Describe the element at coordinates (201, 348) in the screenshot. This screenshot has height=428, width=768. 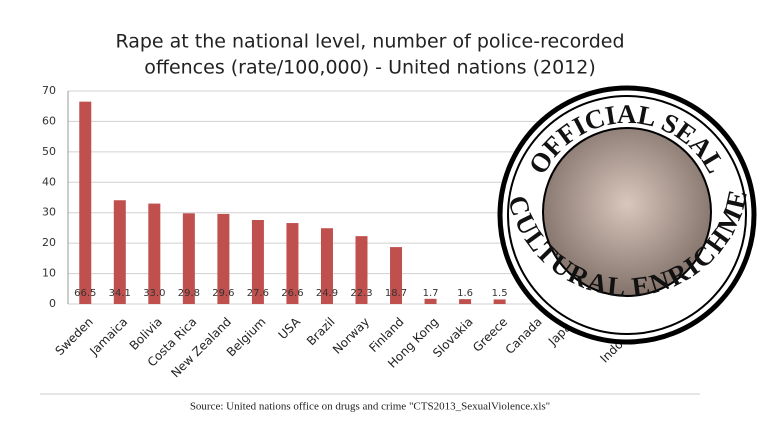
I see `x-tick-label: New Zealand` at that location.